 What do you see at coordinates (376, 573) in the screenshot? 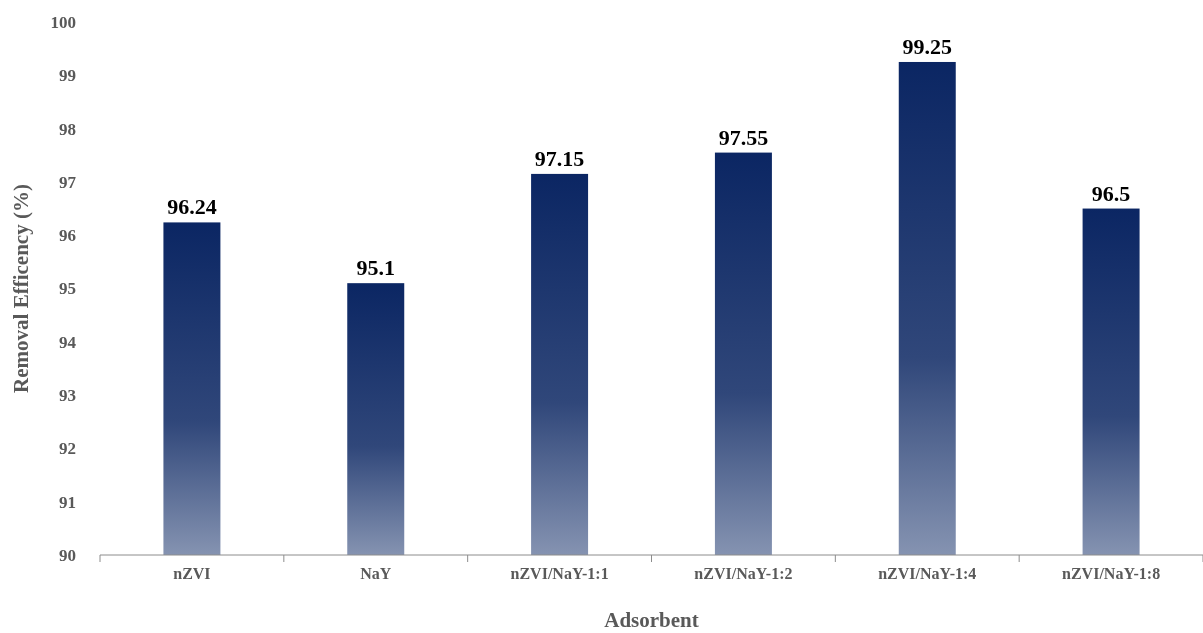
I see `x-tick-label: NaY` at bounding box center [376, 573].